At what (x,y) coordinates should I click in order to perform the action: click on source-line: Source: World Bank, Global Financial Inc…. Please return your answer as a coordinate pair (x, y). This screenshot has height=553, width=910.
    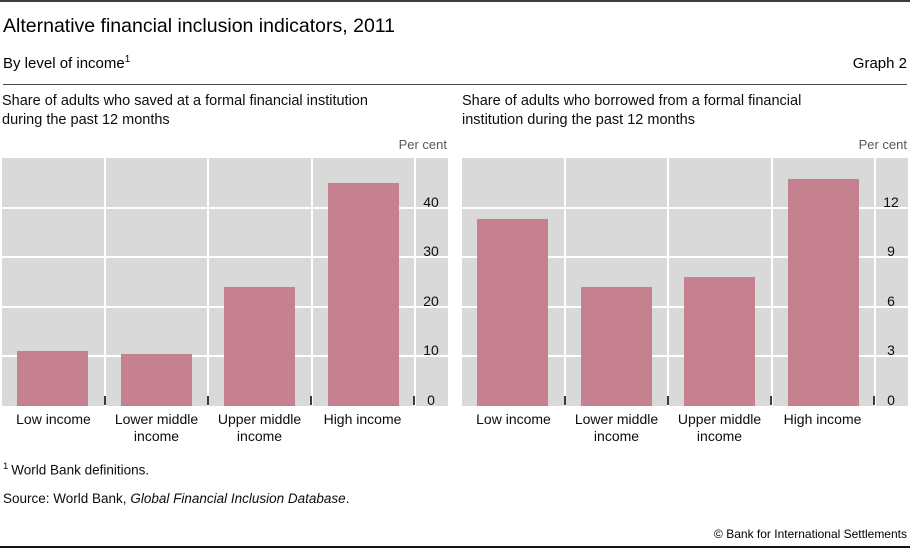
    Looking at the image, I should click on (455, 498).